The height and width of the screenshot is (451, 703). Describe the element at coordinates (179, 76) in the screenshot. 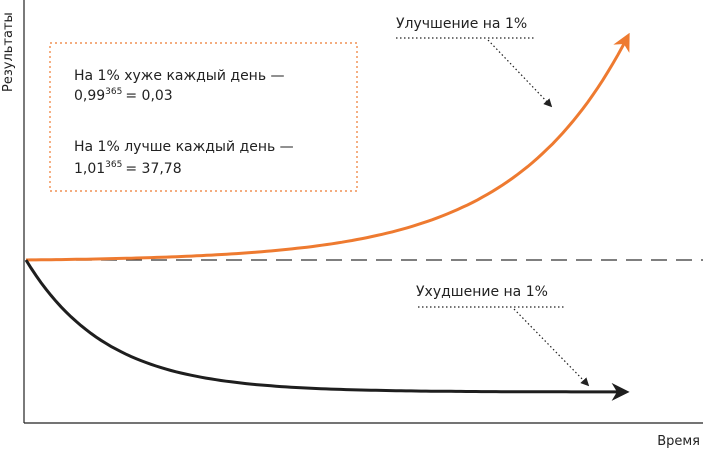

I see `formula-worse-text: На 1% хуже каждый день —` at that location.